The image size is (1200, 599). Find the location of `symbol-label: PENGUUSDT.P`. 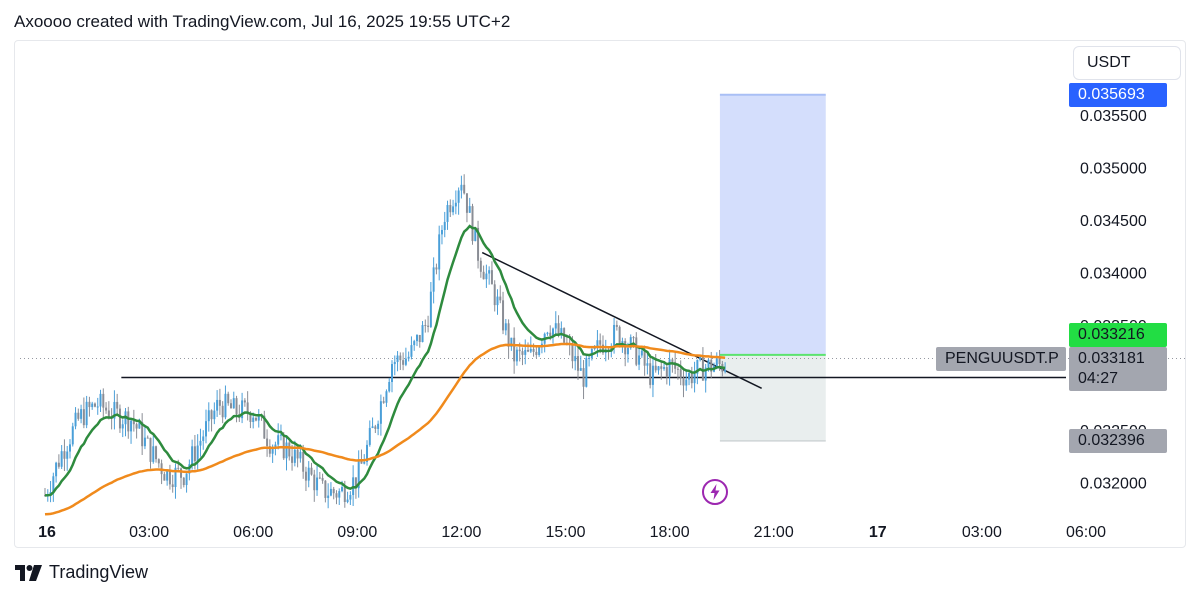

symbol-label: PENGUUSDT.P is located at coordinates (1001, 359).